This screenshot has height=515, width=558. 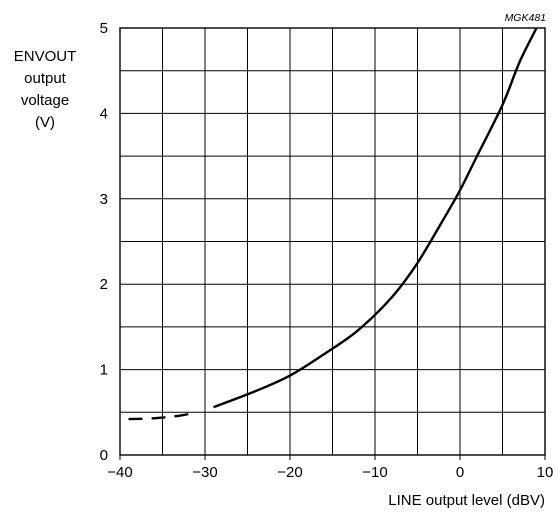 What do you see at coordinates (104, 199) in the screenshot?
I see `y-tick-label: 3` at bounding box center [104, 199].